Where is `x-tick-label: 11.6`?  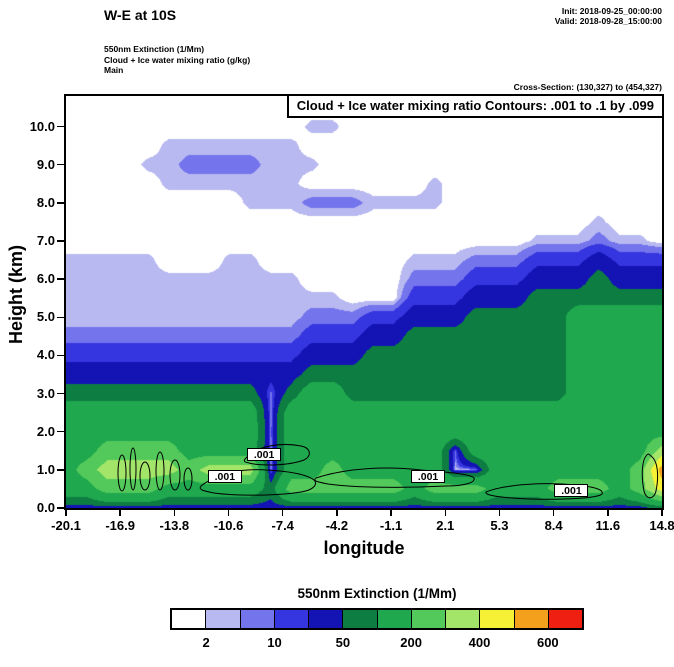 x-tick-label: 11.6 is located at coordinates (608, 525).